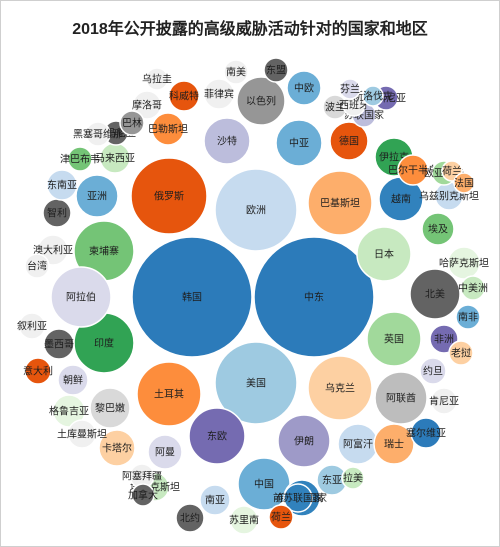 The image size is (500, 547). I want to click on bubble-24: 阿富汗, so click(358, 444).